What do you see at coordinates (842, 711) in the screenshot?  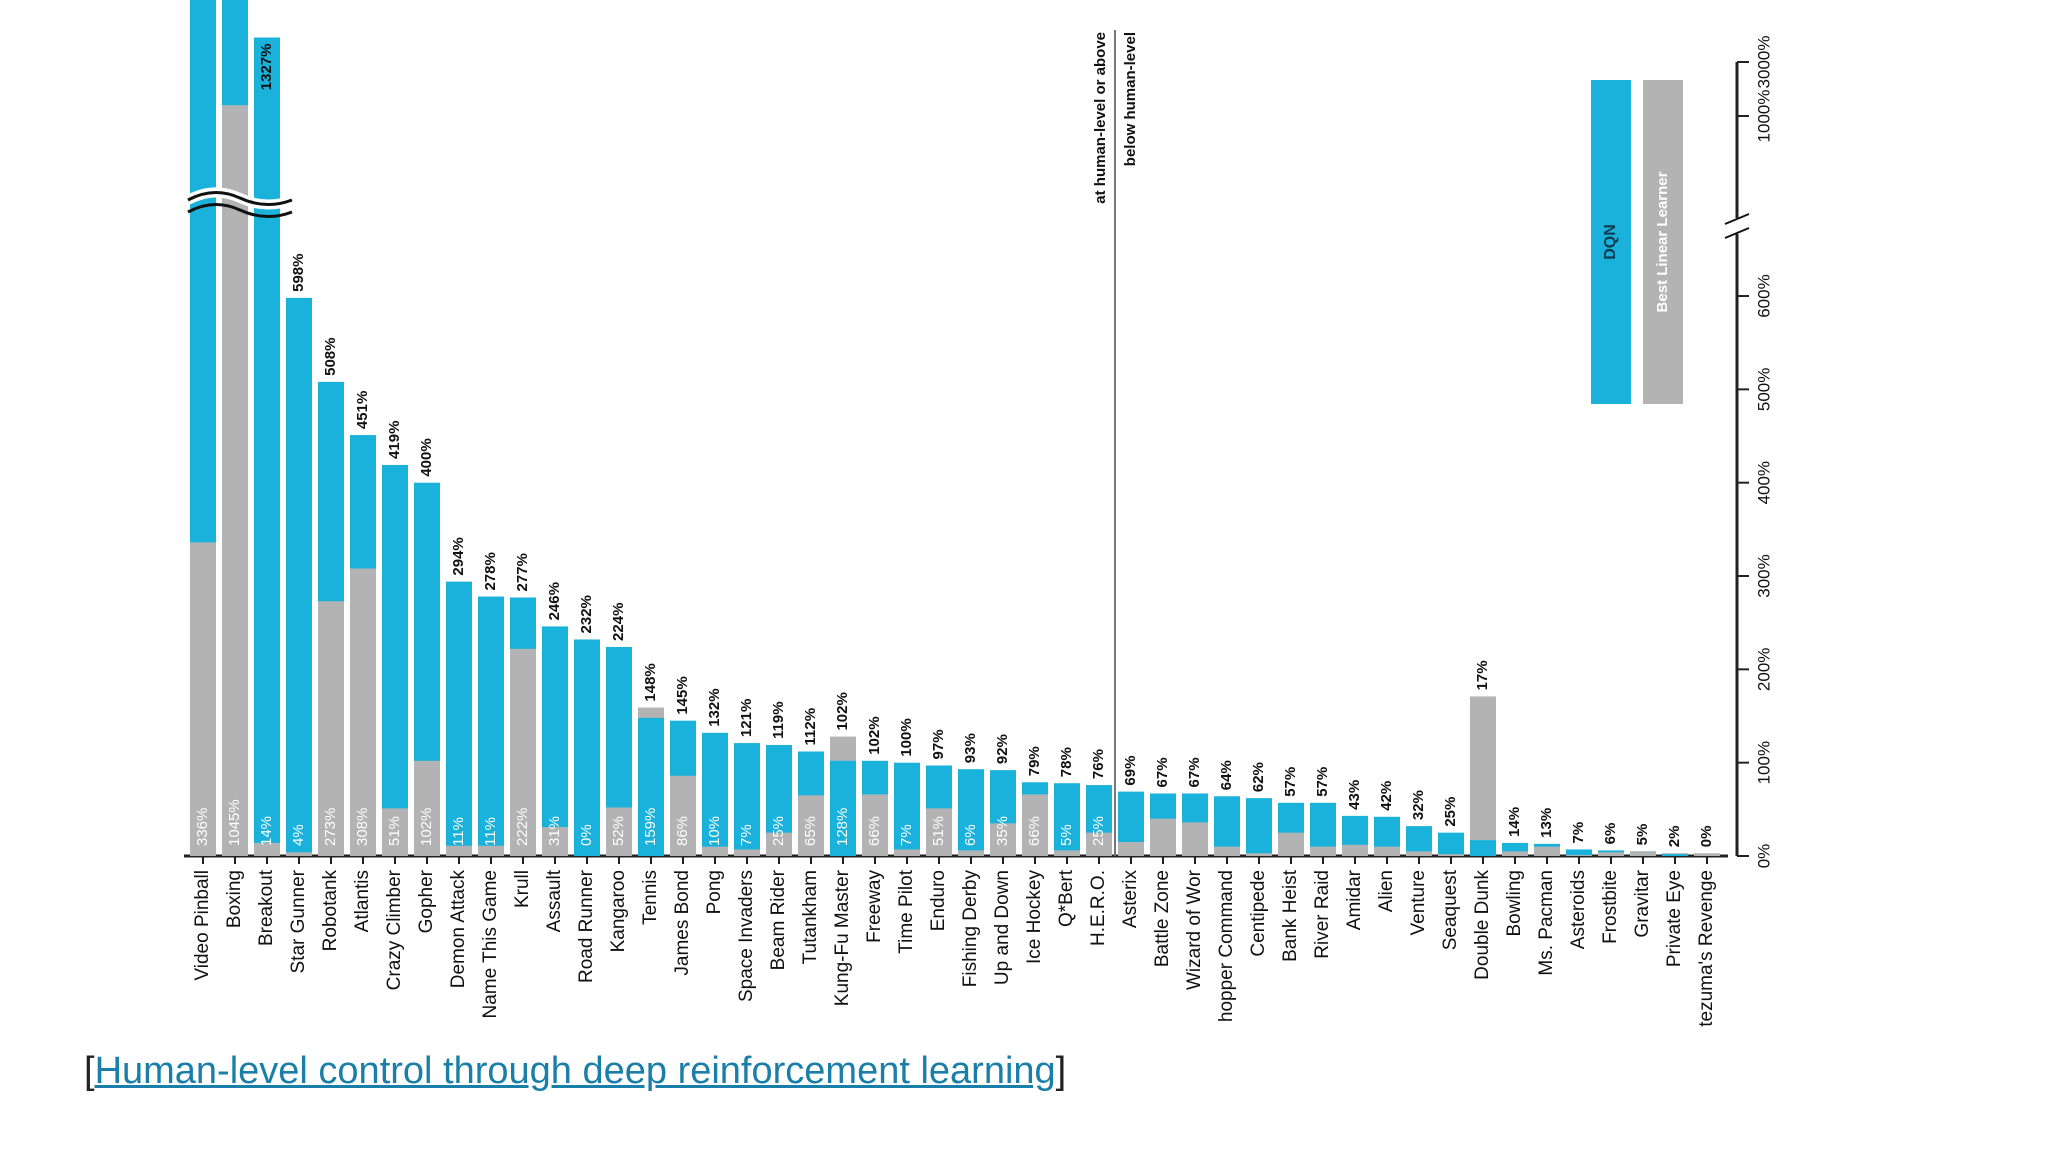 I see `dqn-value-label: 102%` at bounding box center [842, 711].